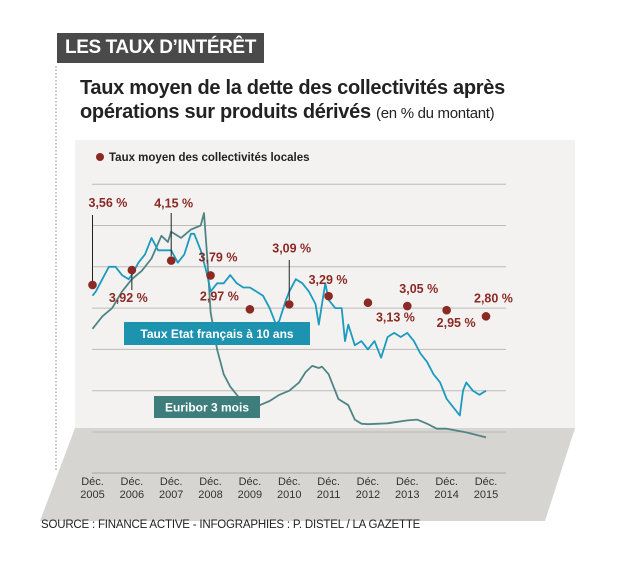  Describe the element at coordinates (493, 298) in the screenshot. I see `data-label: 2,80 %` at that location.